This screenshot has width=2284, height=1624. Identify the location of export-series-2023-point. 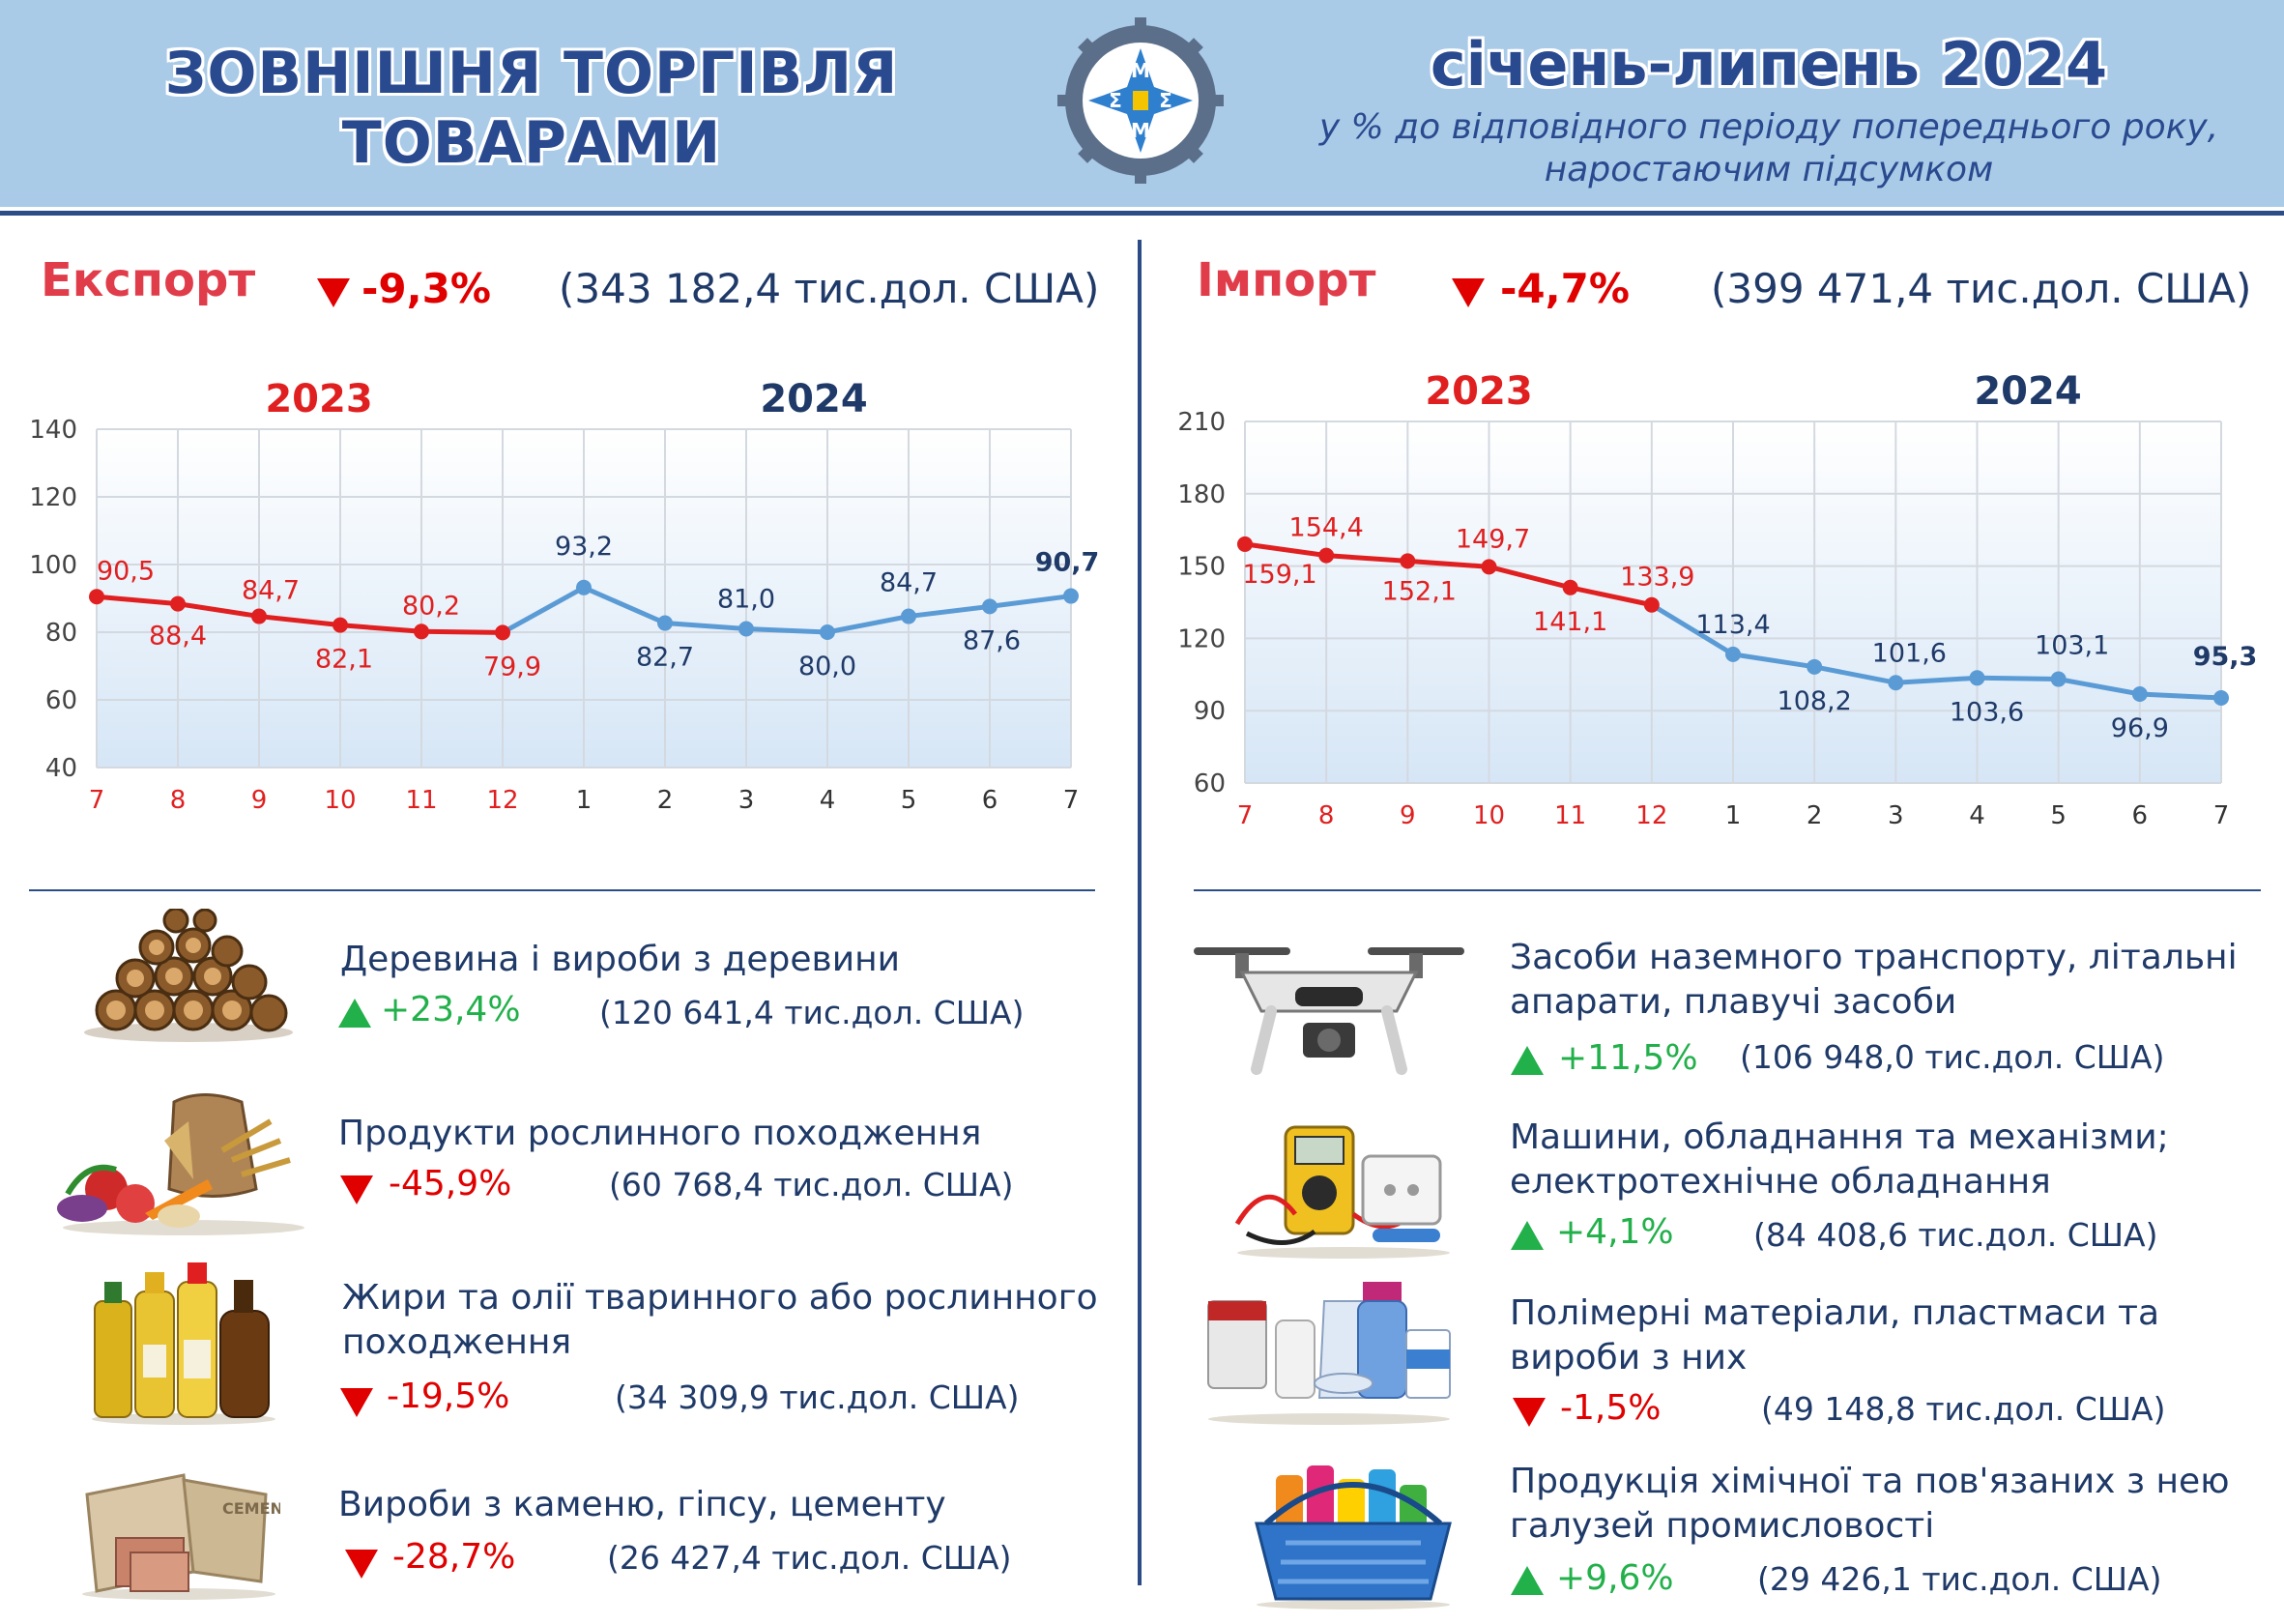
(96, 597).